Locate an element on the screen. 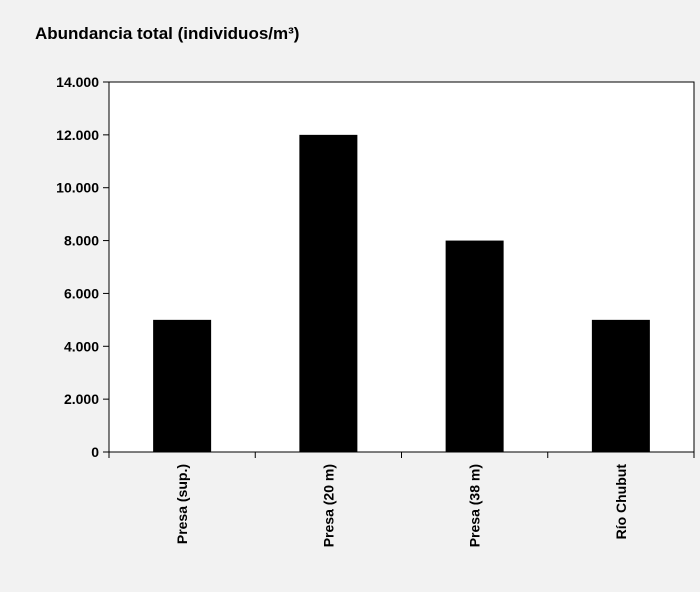  y-tick-label: 4.000 is located at coordinates (81, 346).